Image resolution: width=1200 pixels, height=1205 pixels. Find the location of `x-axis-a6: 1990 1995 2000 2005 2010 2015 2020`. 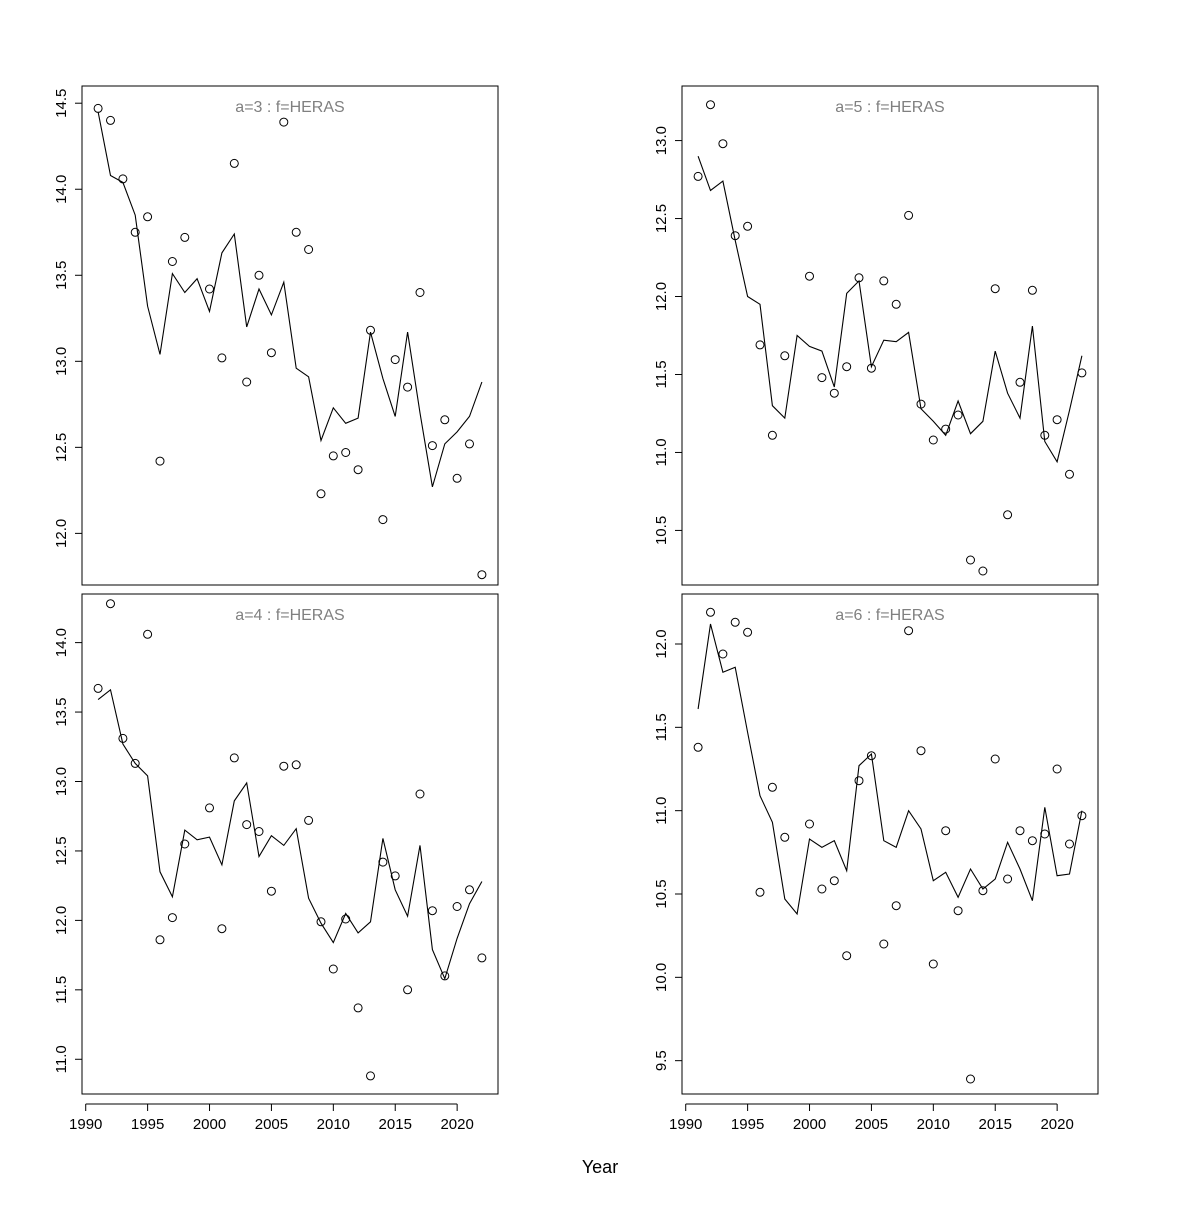

x-axis-a6: 1990 1995 2000 2005 2010 2015 2020 is located at coordinates (871, 1118).